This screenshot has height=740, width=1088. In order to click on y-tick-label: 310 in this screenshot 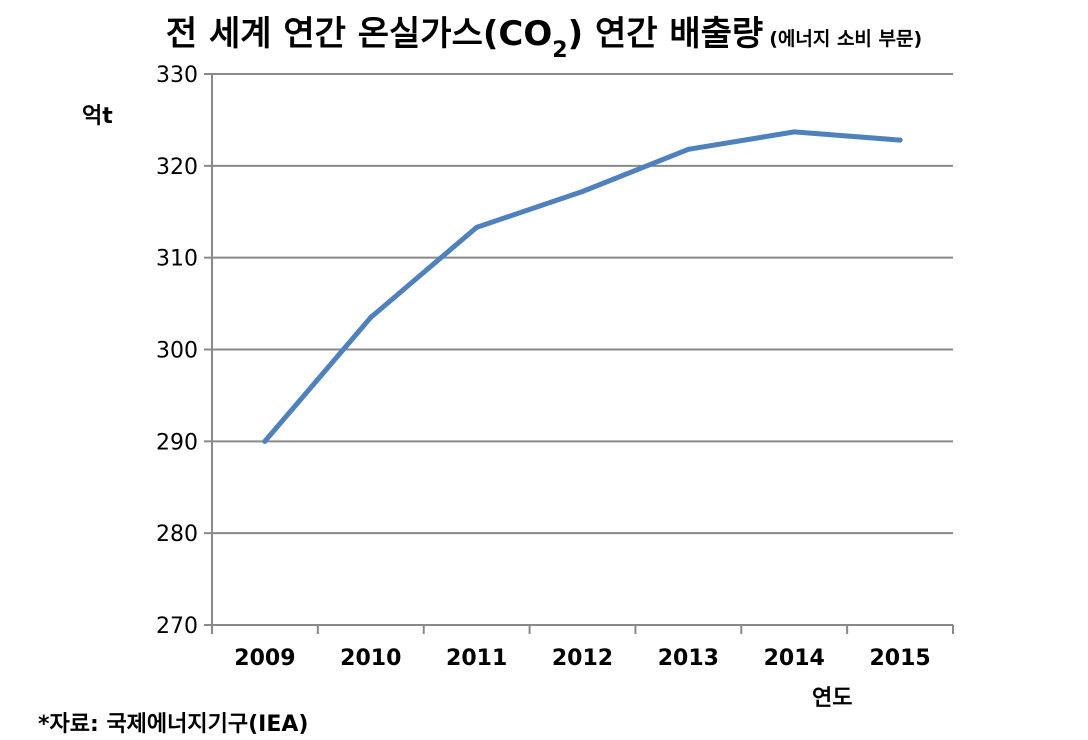, I will do `click(177, 259)`.